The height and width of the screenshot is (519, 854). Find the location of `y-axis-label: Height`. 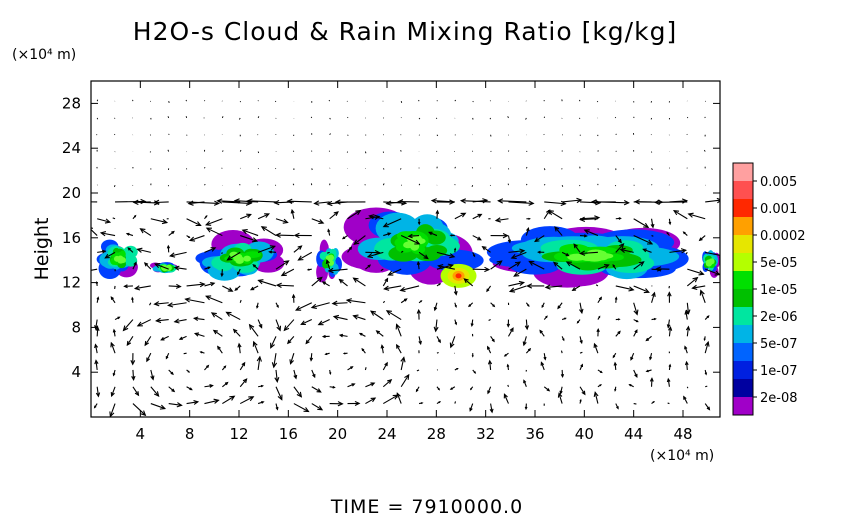

y-axis-label: Height is located at coordinates (42, 249).